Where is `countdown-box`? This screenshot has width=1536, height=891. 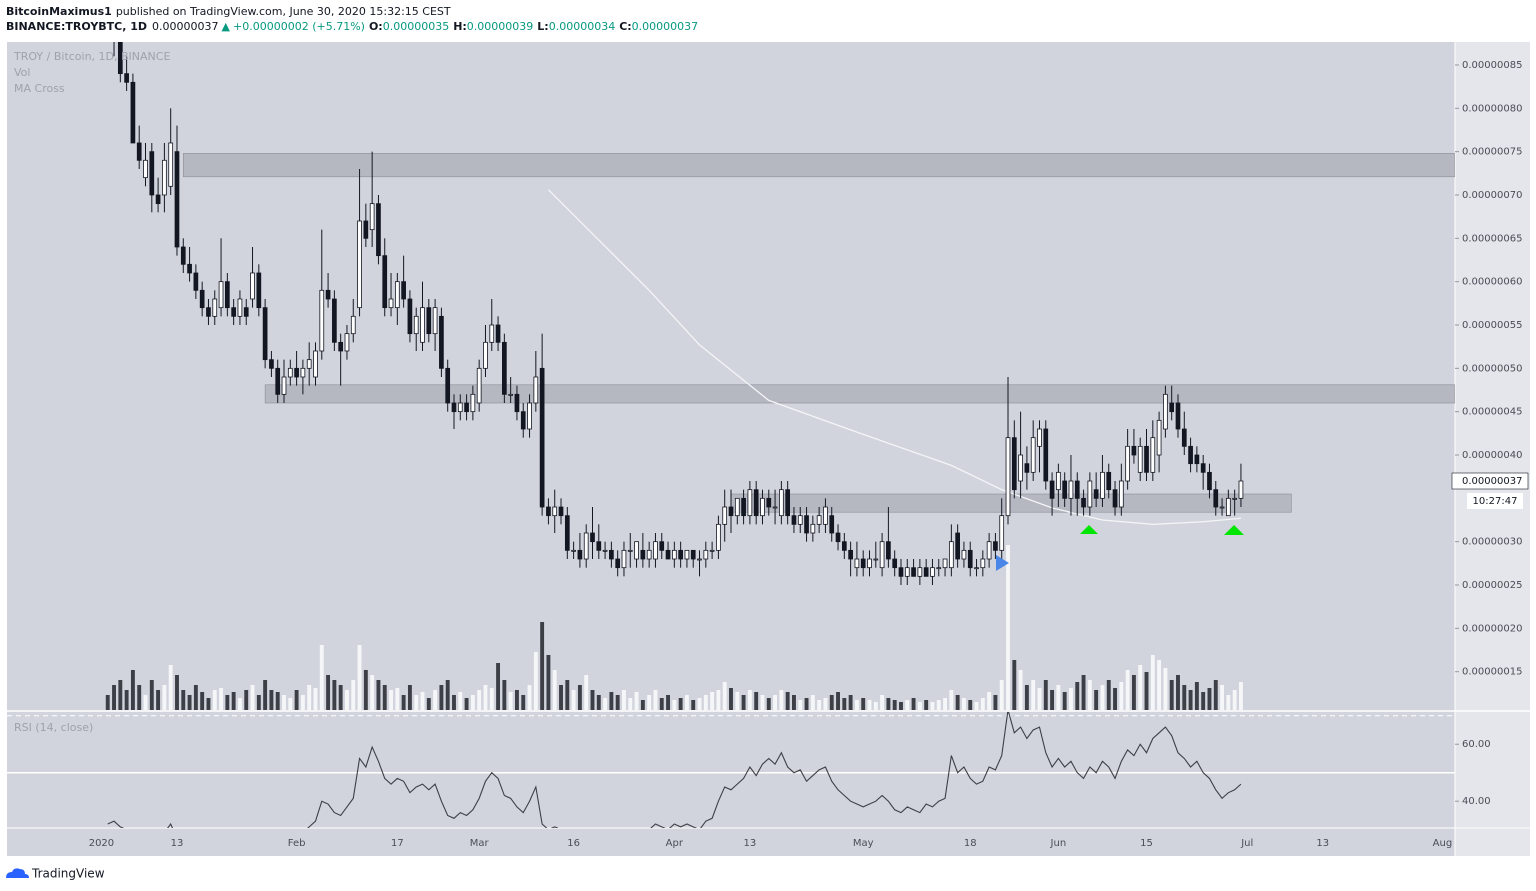
countdown-box is located at coordinates (1495, 501).